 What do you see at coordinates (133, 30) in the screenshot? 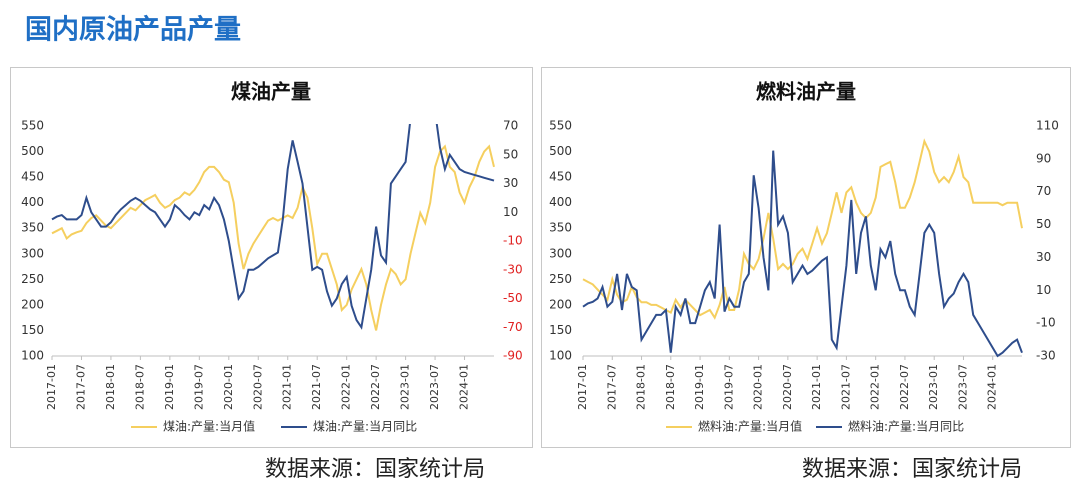
I see `page-title: 国内原油产品产量` at bounding box center [133, 30].